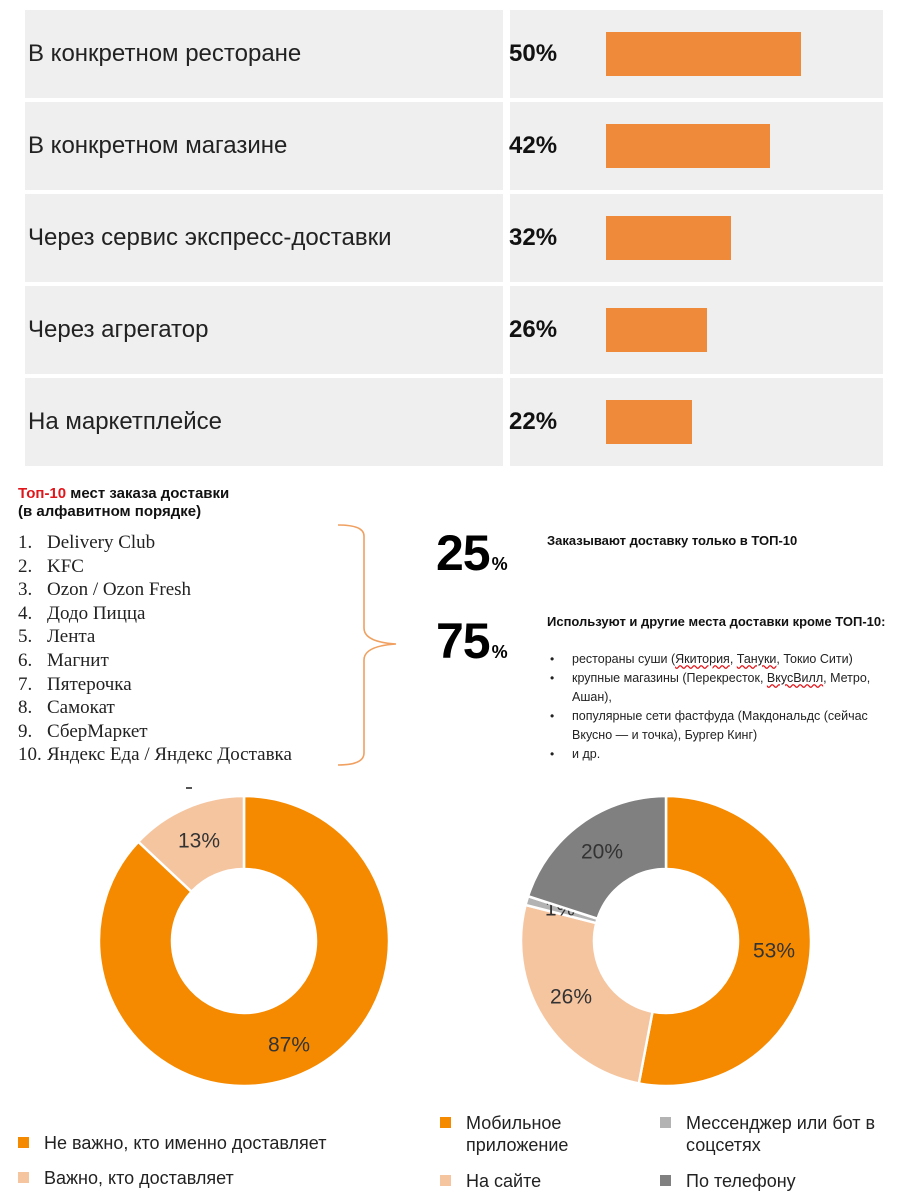 The image size is (897, 1200). I want to click on bar-category-label: Через агрегатор, so click(264, 330).